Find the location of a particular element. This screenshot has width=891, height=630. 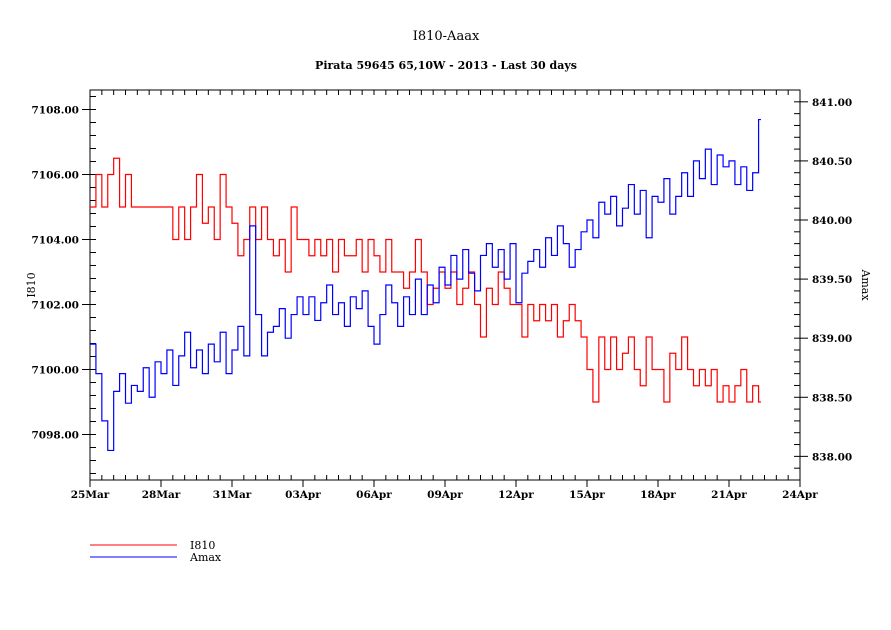

legend-label-amax: Amax is located at coordinates (205, 557).